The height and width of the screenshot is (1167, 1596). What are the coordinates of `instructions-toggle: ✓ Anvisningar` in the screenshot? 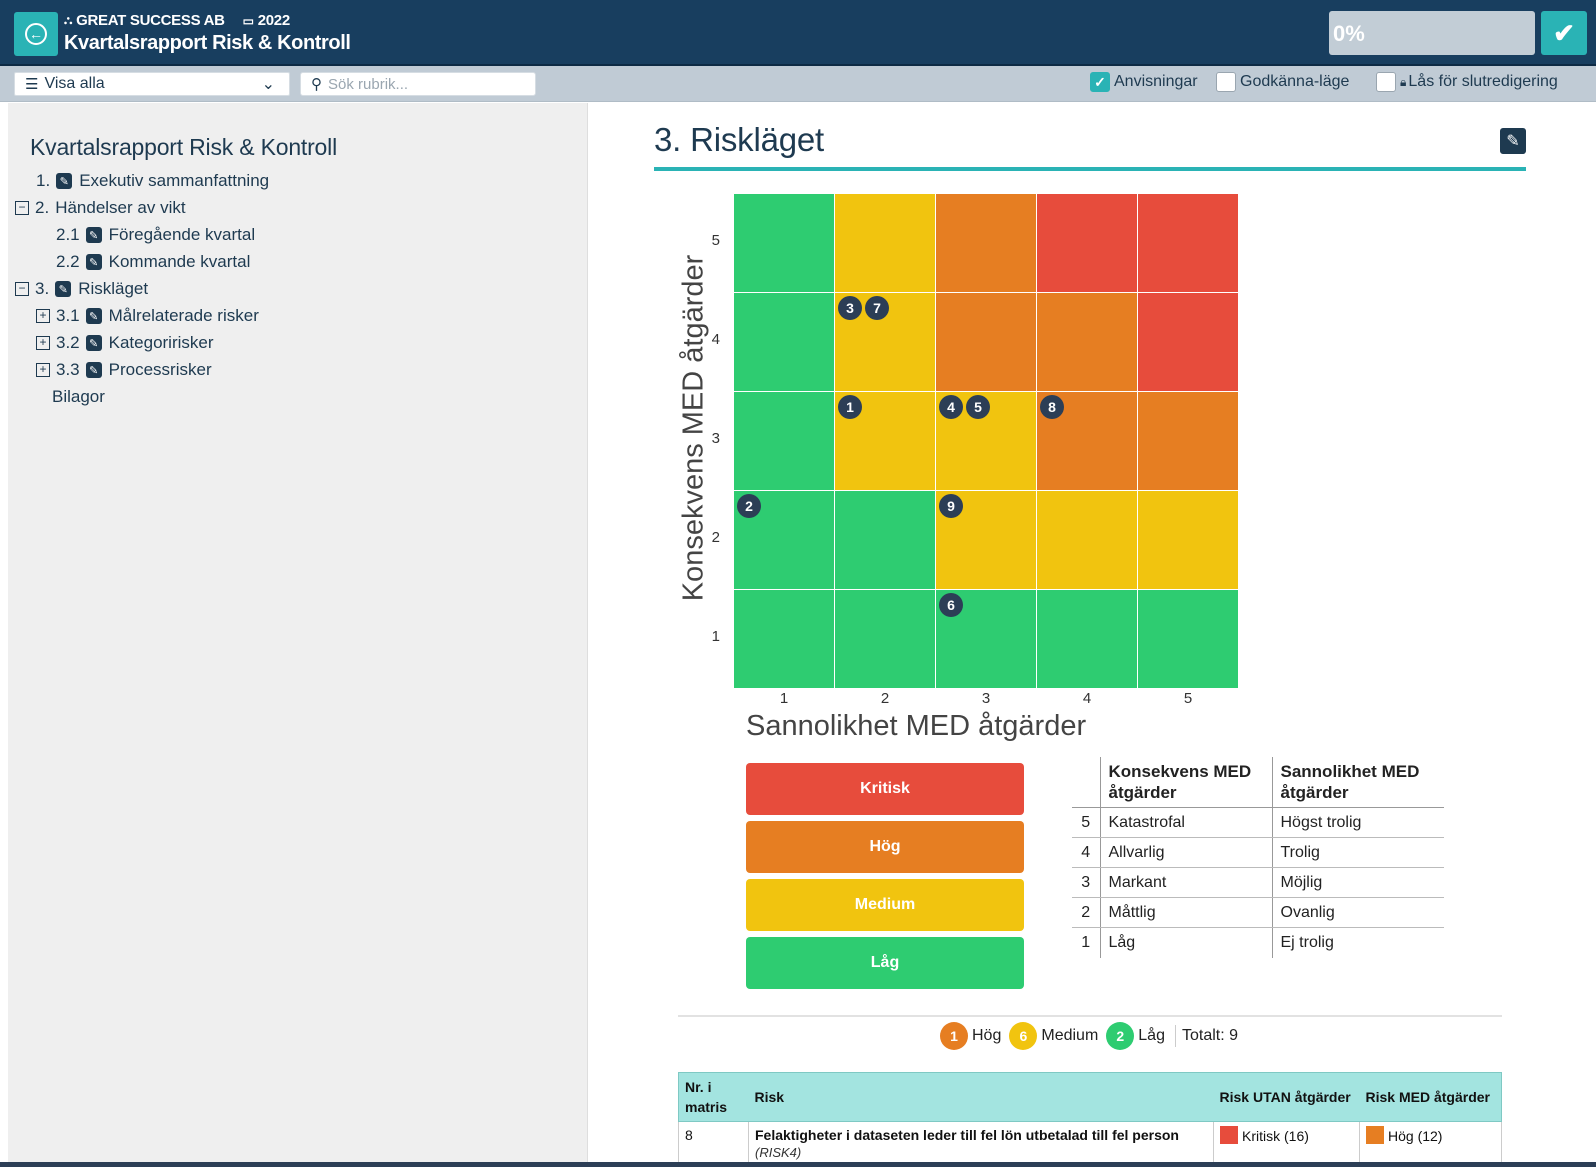 It's located at (1144, 82).